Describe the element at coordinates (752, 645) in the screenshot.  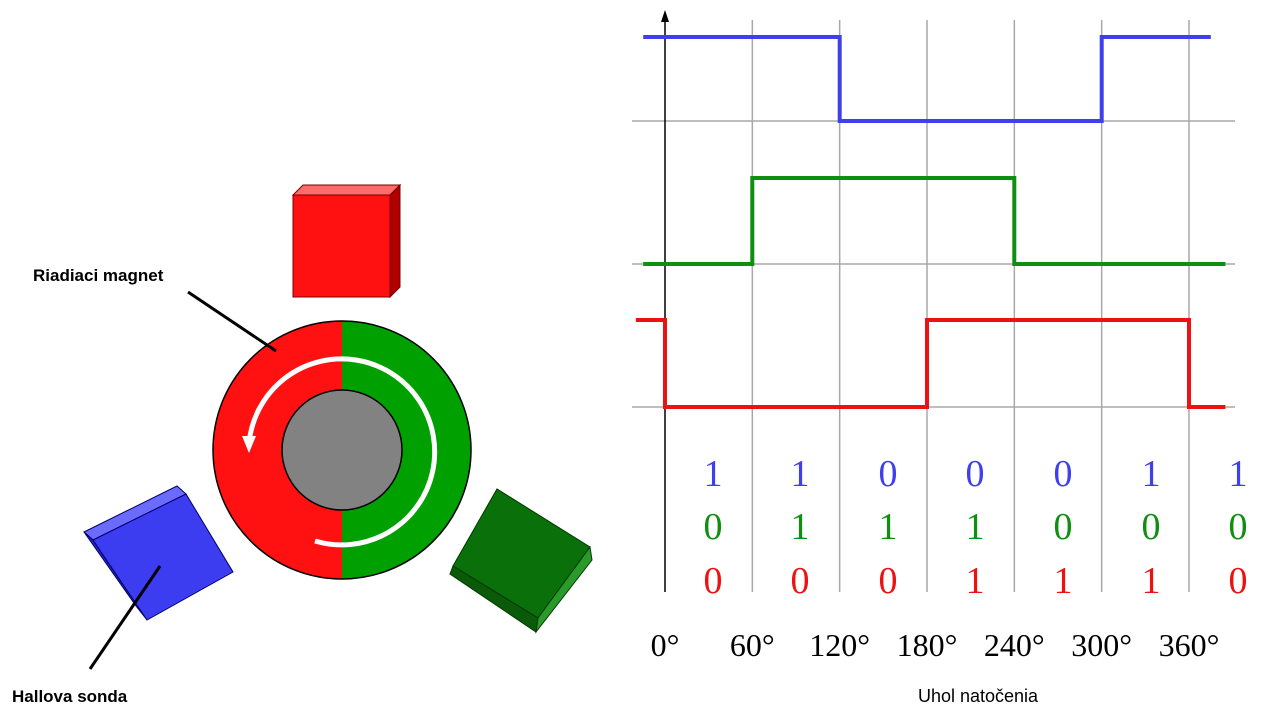
I see `x-tick-label: 60°` at that location.